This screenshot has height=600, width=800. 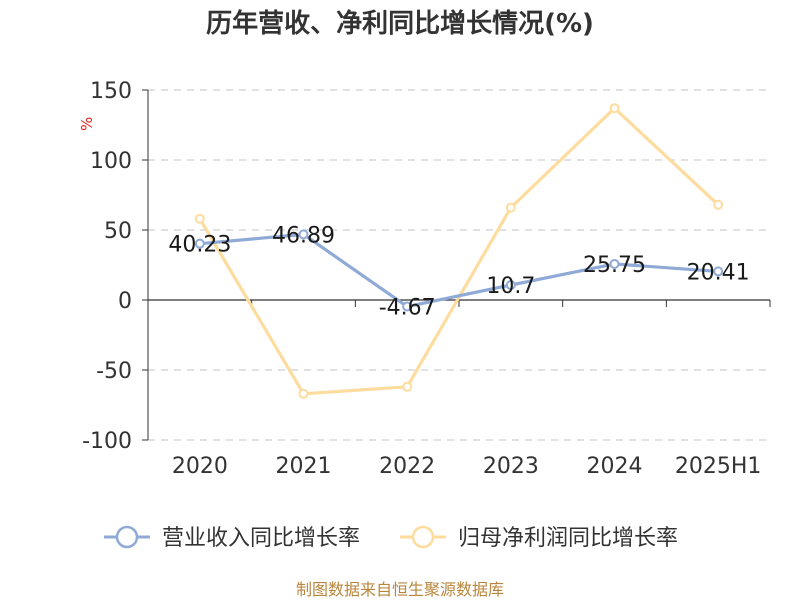 I want to click on data-label: 10.7, so click(x=510, y=286).